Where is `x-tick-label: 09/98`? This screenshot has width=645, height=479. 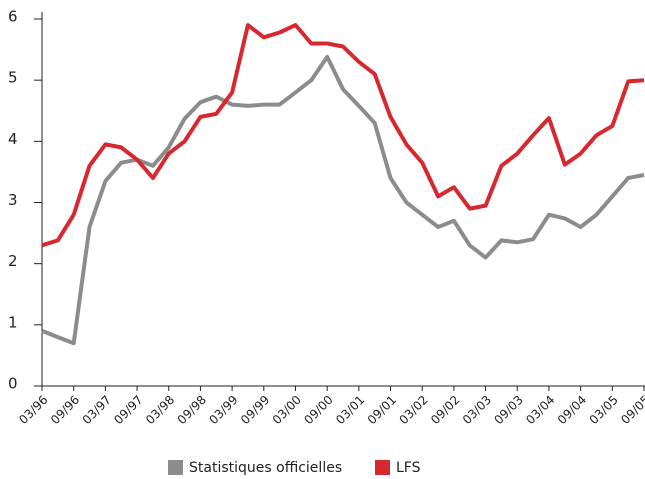
x-tick-label: 09/98 is located at coordinates (192, 410).